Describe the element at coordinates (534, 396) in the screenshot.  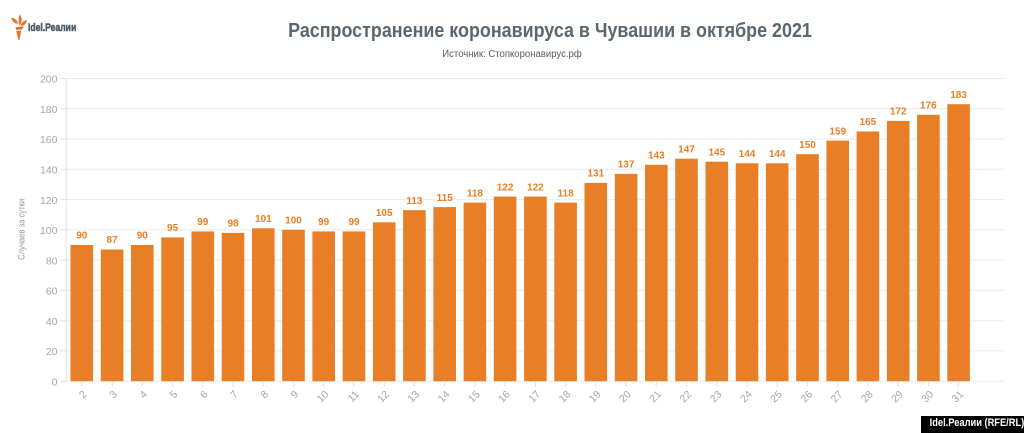
I see `svg-text: 17` at that location.